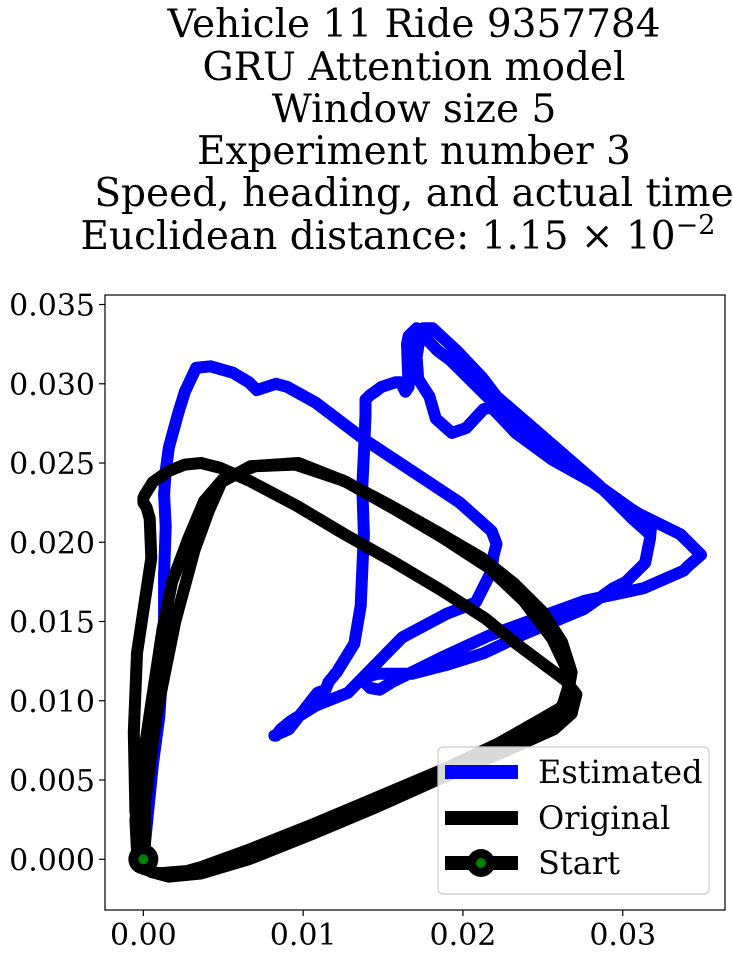 Image resolution: width=733 pixels, height=957 pixels. I want to click on y-tick-label: 0.020, so click(52, 543).